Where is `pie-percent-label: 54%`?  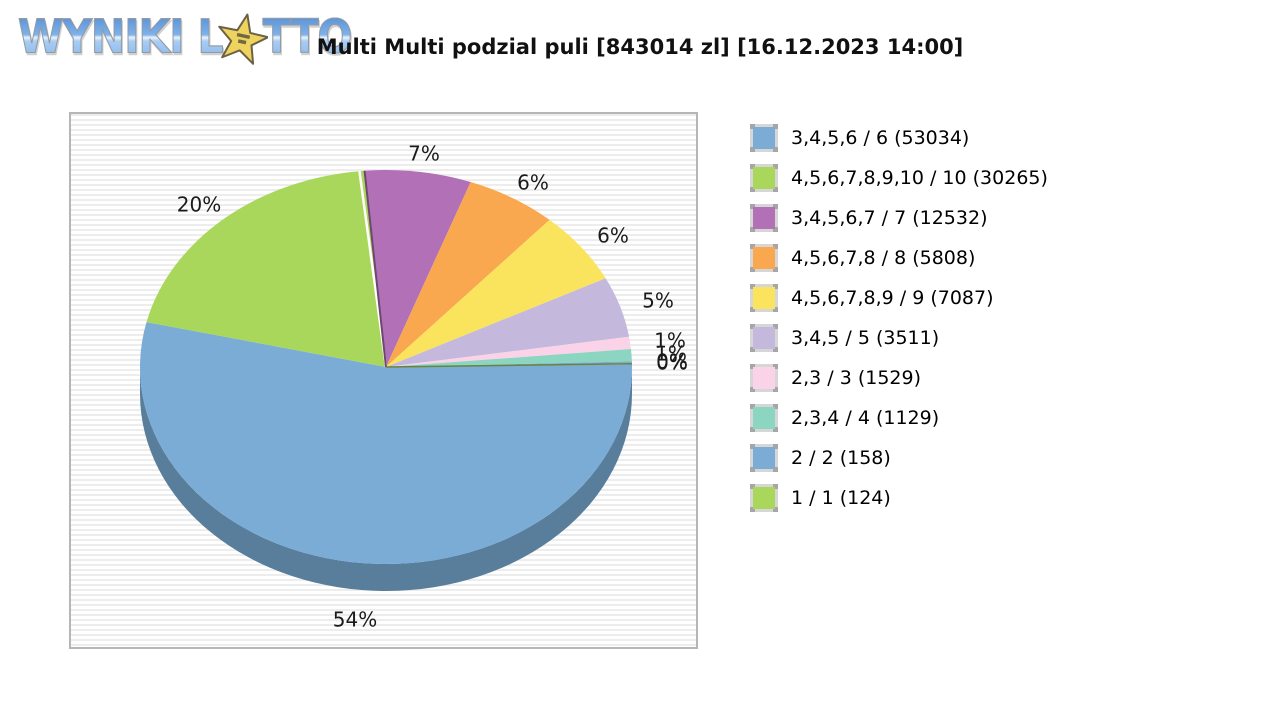 pie-percent-label: 54% is located at coordinates (355, 619).